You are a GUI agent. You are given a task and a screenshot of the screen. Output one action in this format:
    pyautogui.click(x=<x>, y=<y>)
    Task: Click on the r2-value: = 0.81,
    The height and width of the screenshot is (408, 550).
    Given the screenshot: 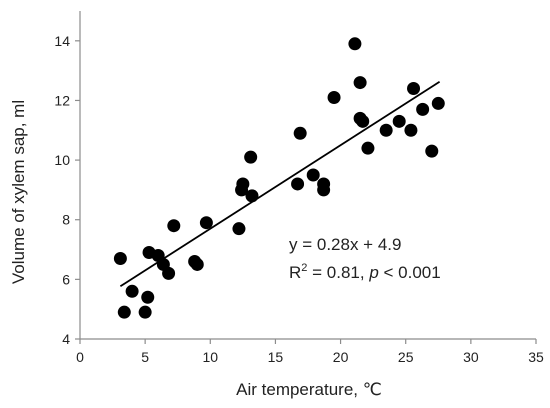 What is the action you would take?
    pyautogui.click(x=338, y=272)
    